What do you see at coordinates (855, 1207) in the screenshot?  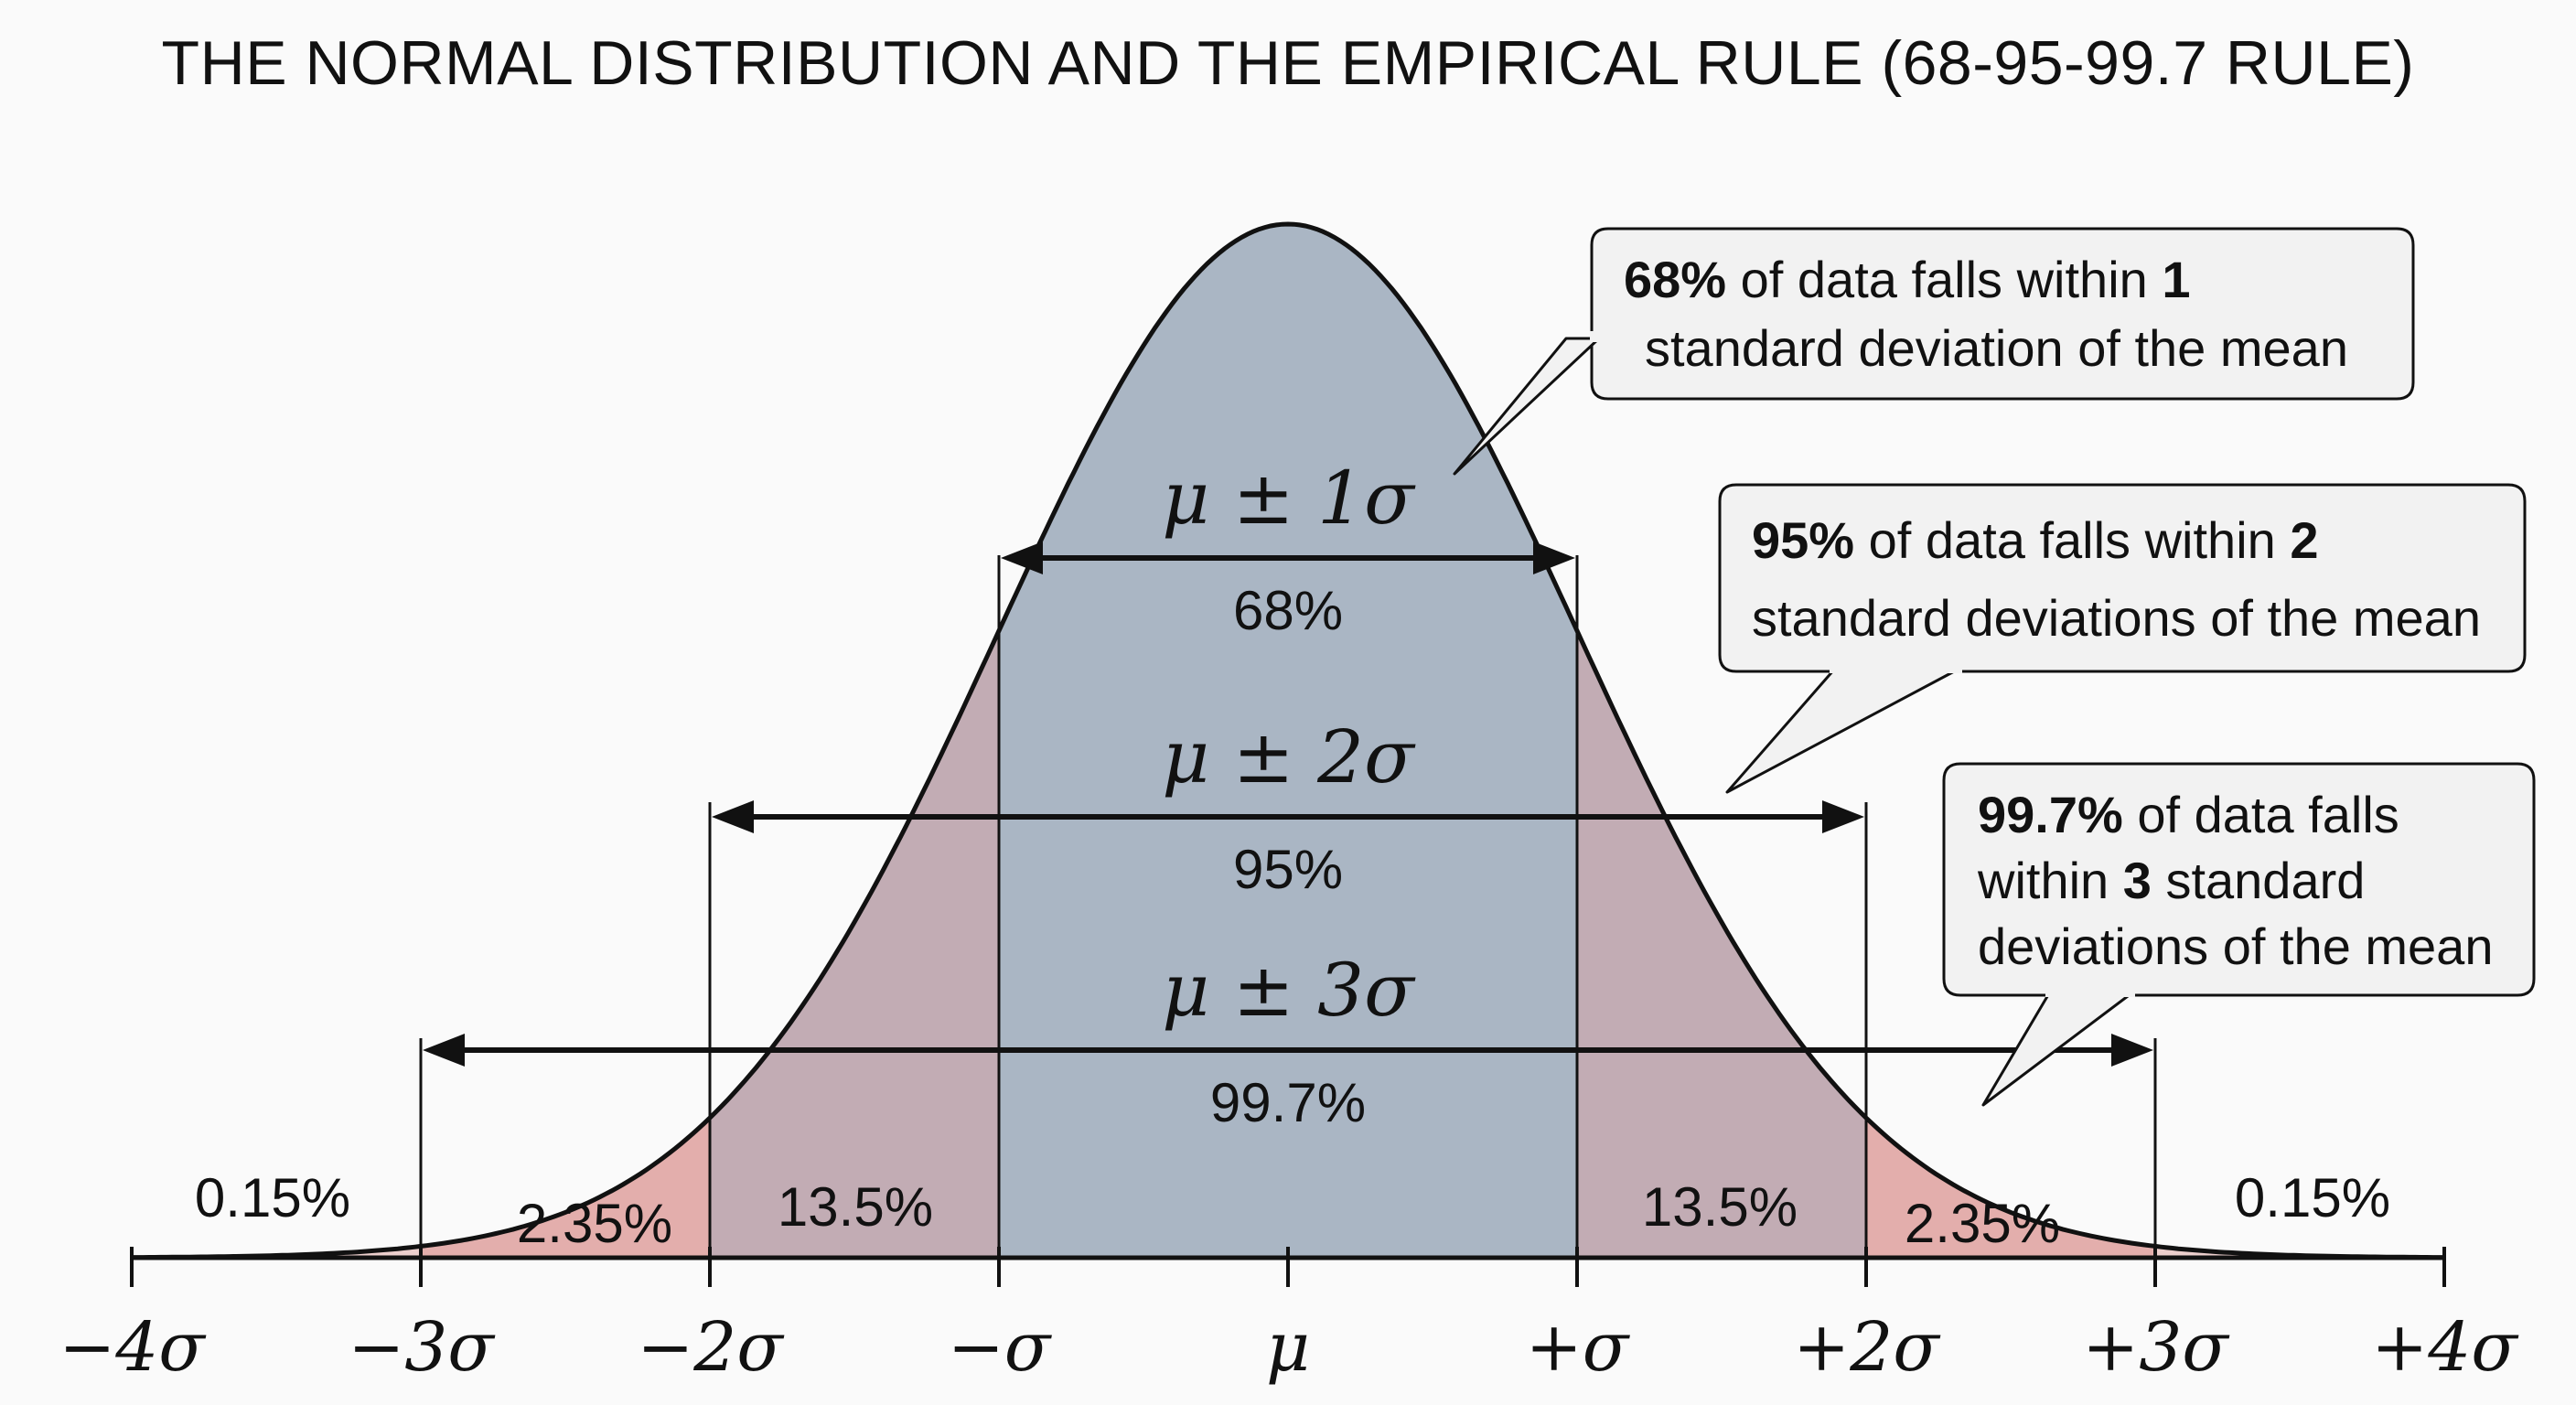 I see `left-mid-percent: 13.5%` at bounding box center [855, 1207].